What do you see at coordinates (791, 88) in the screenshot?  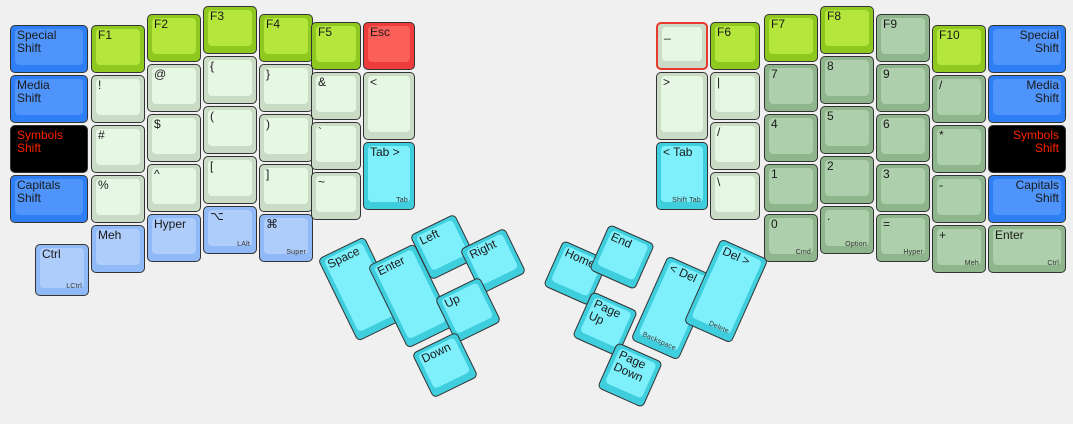 I see `key-7: 7` at bounding box center [791, 88].